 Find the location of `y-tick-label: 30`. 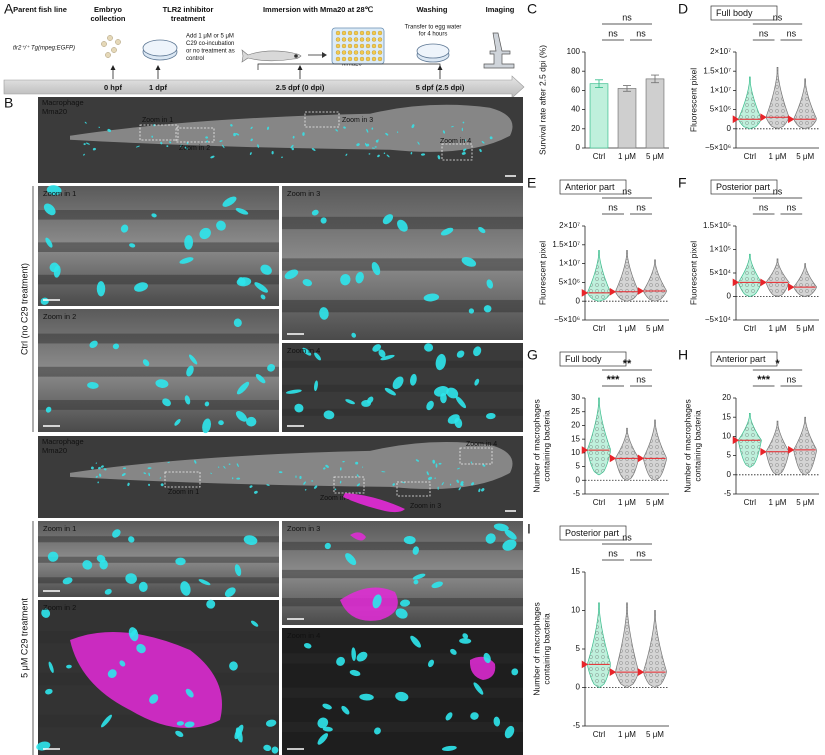

y-tick-label: 30 is located at coordinates (575, 397).